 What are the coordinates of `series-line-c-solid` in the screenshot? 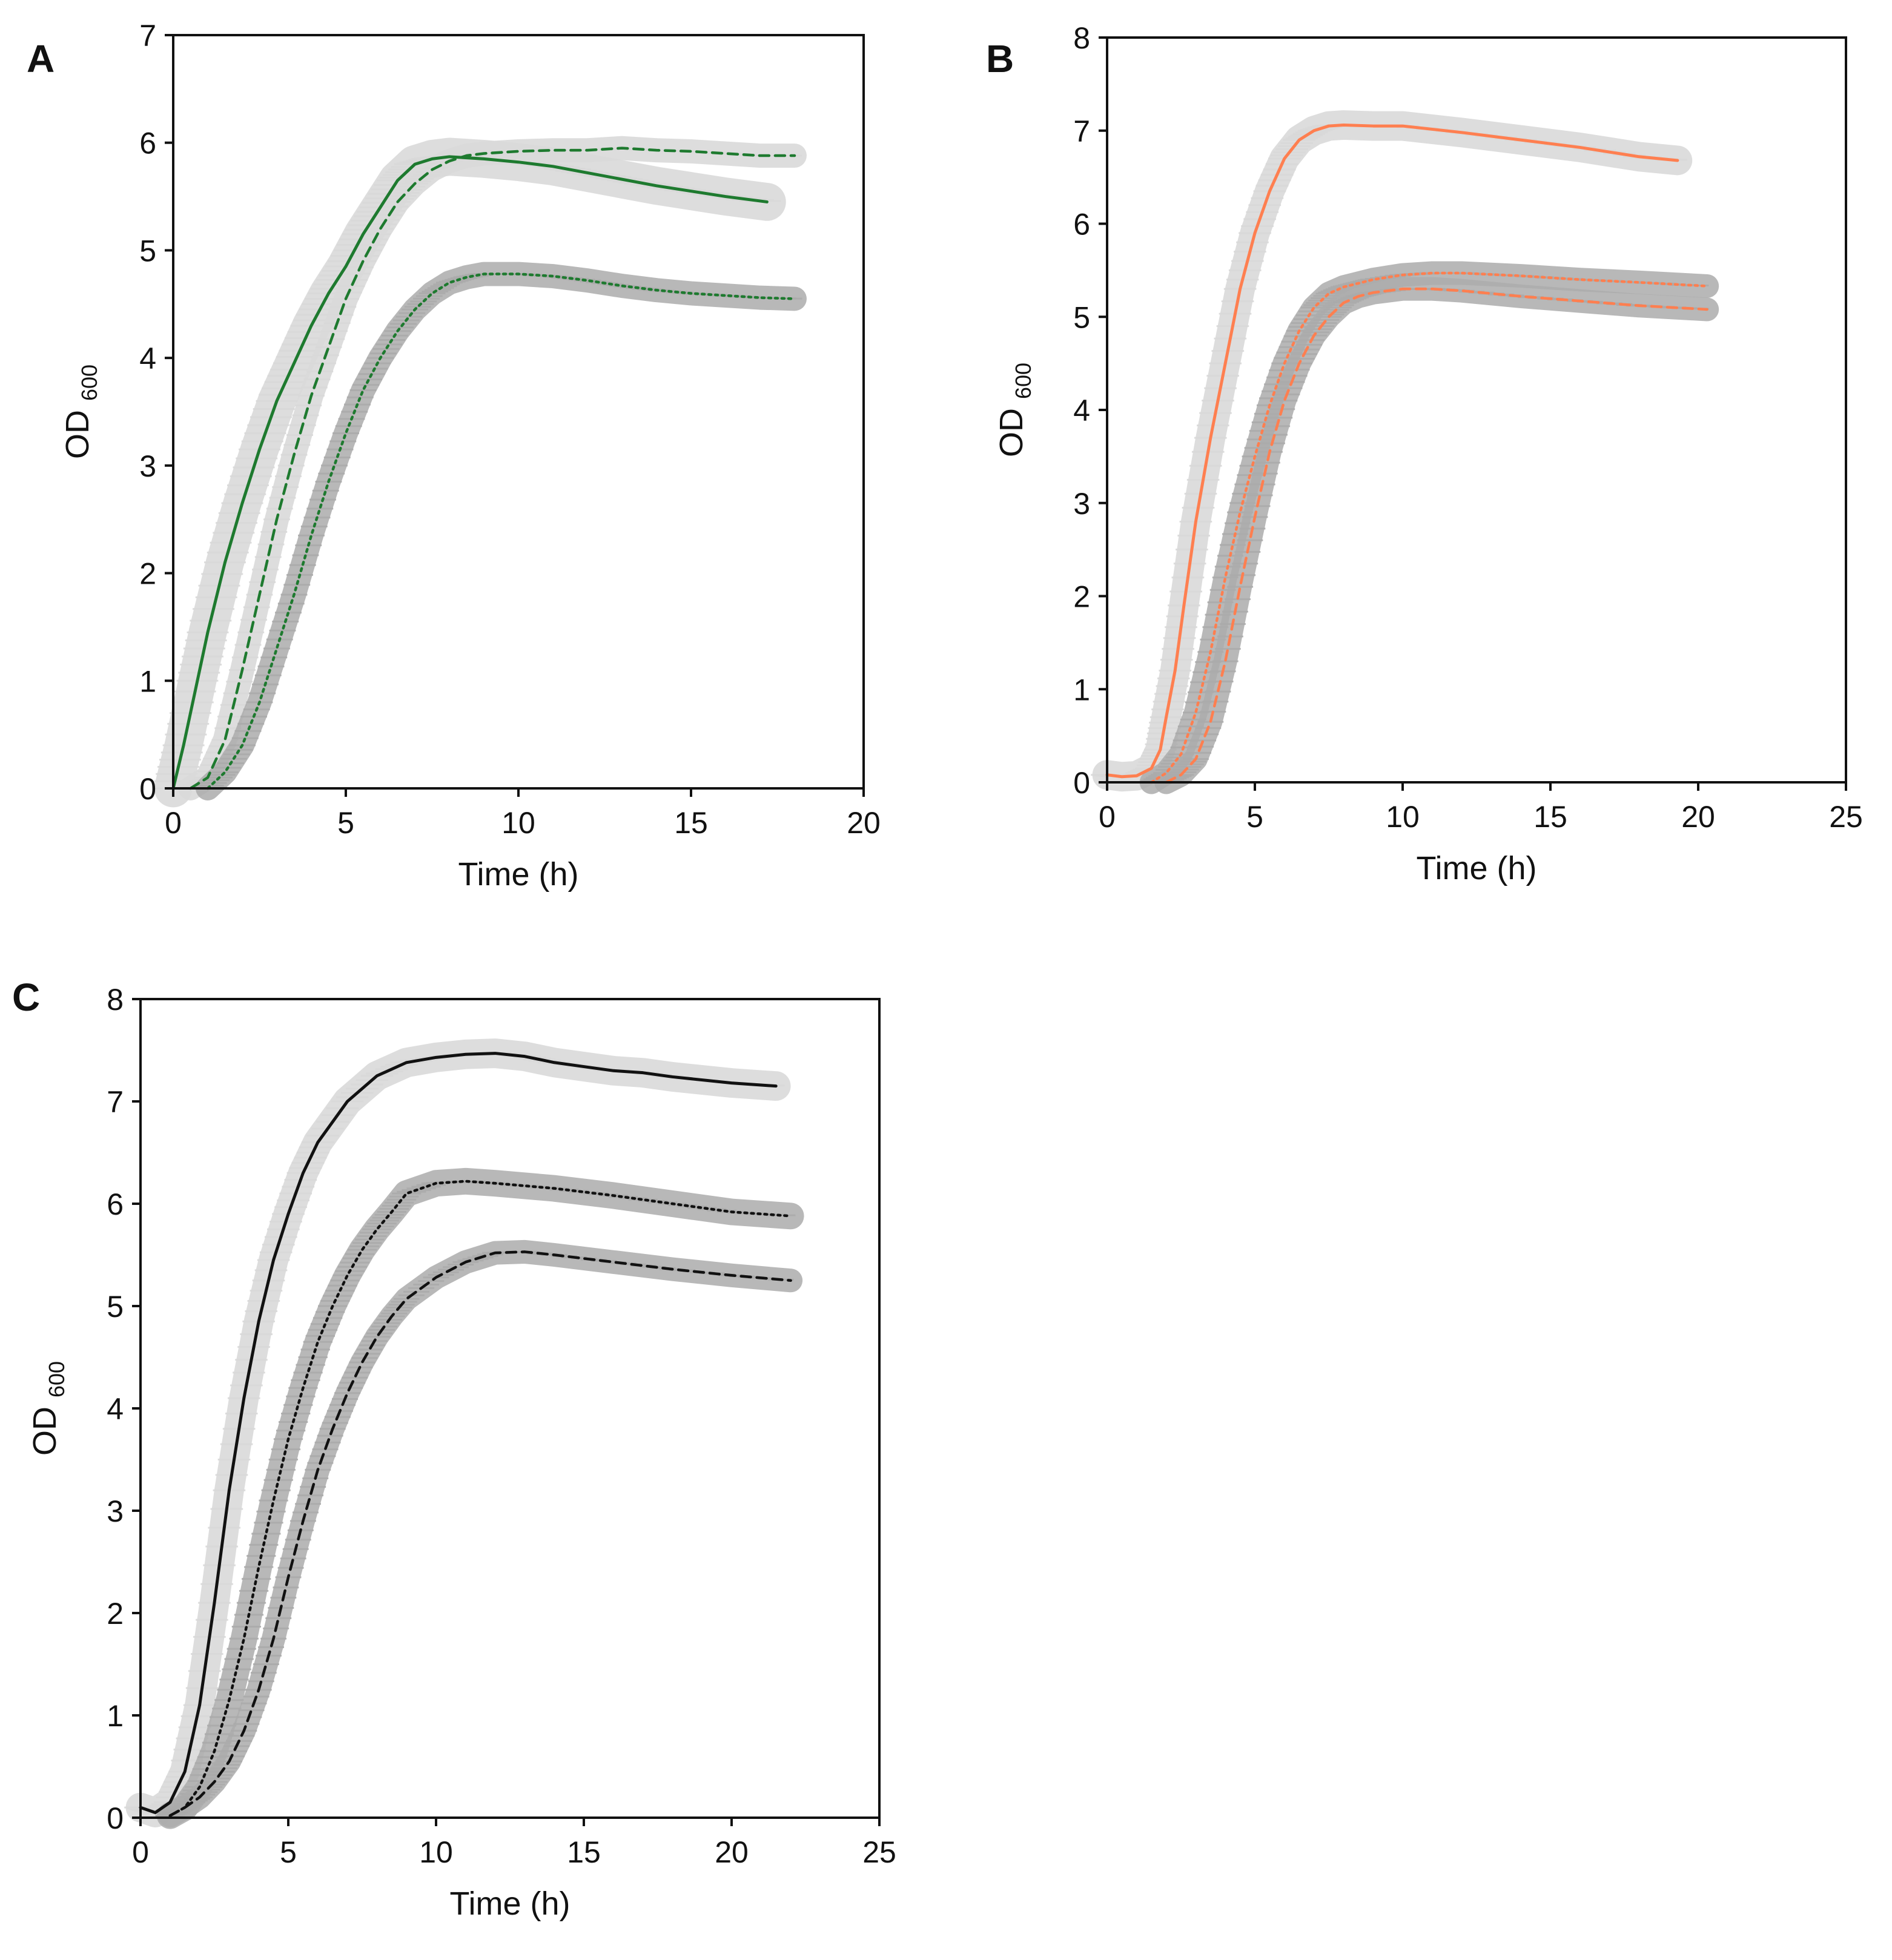 It's located at (458, 1434).